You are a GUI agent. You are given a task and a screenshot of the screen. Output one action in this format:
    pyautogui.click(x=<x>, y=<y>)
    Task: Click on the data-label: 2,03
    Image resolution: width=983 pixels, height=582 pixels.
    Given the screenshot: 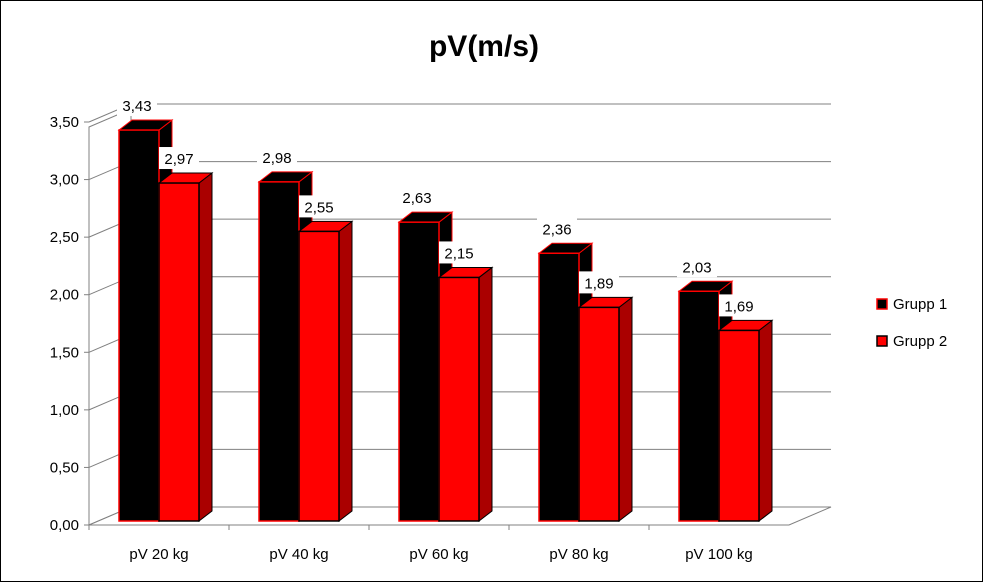 What is the action you would take?
    pyautogui.click(x=696, y=267)
    